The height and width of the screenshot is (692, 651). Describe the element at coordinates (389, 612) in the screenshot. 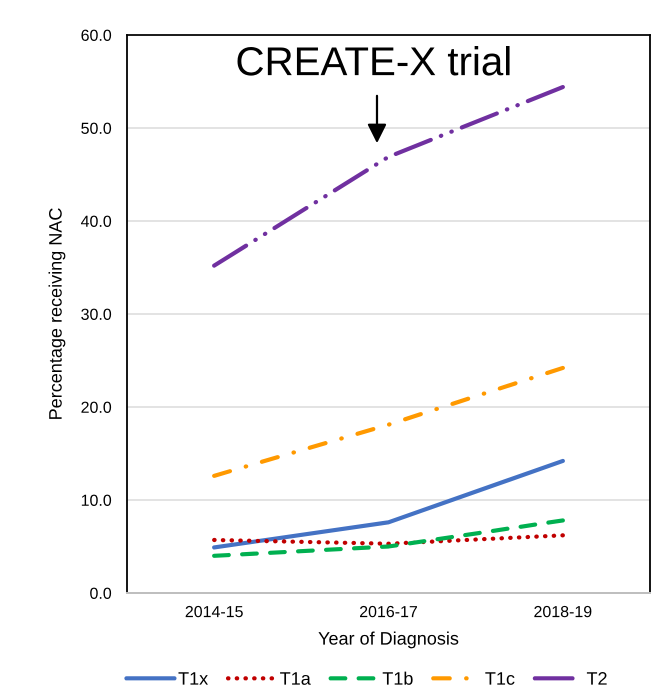

I see `x-tick-label: 2016-17` at that location.